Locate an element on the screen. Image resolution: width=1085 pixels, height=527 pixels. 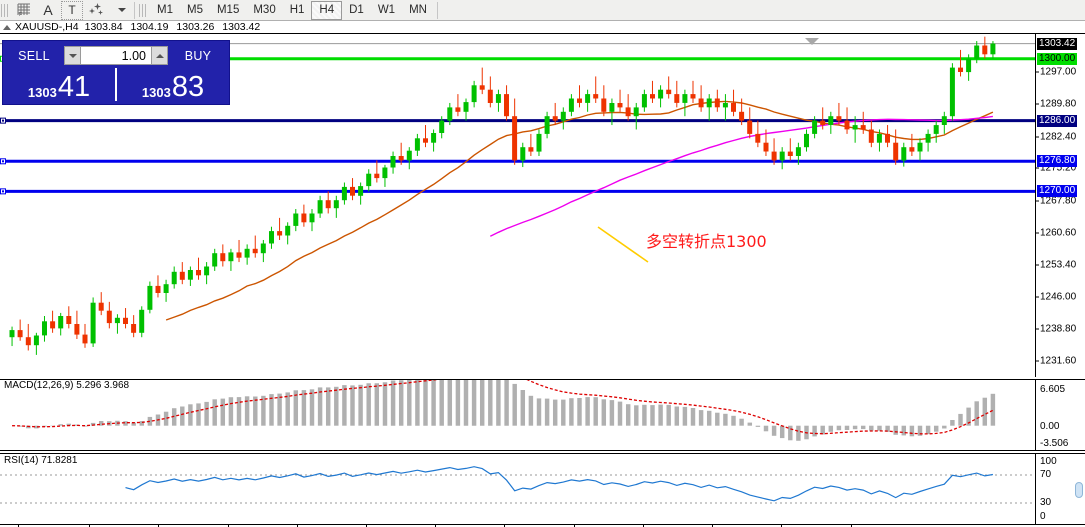
chart-scrollbar is located at coordinates (1079, 489).